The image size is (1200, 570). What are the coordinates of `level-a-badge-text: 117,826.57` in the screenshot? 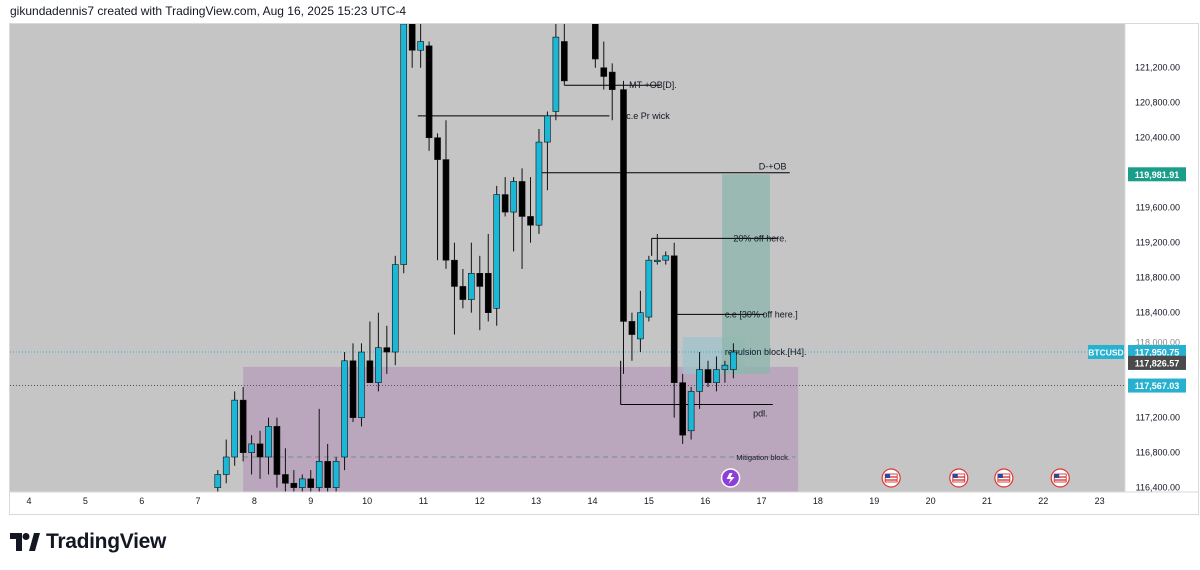 It's located at (1157, 363).